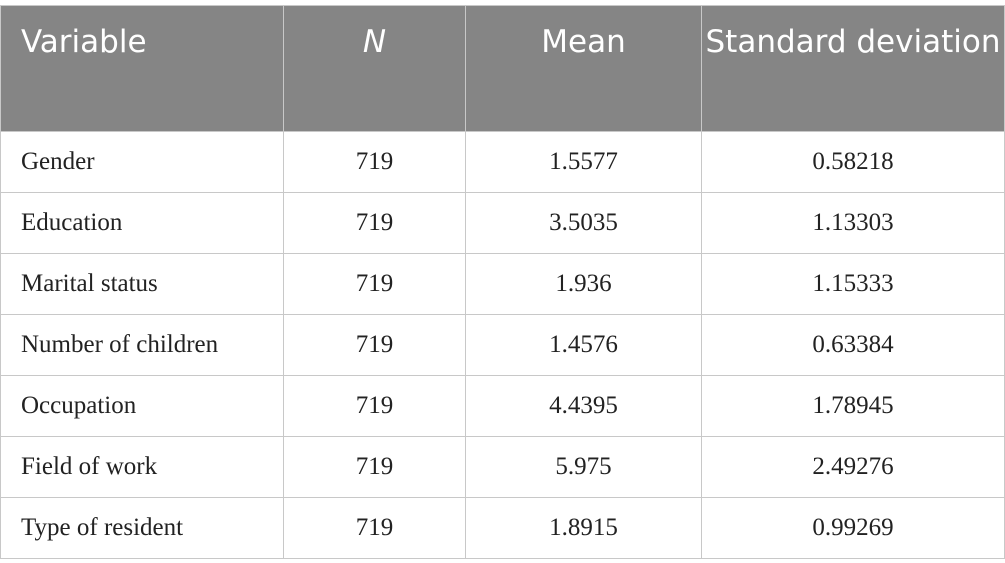 Image resolution: width=1005 pixels, height=563 pixels. Describe the element at coordinates (583, 68) in the screenshot. I see `header-cell: Mean` at that location.